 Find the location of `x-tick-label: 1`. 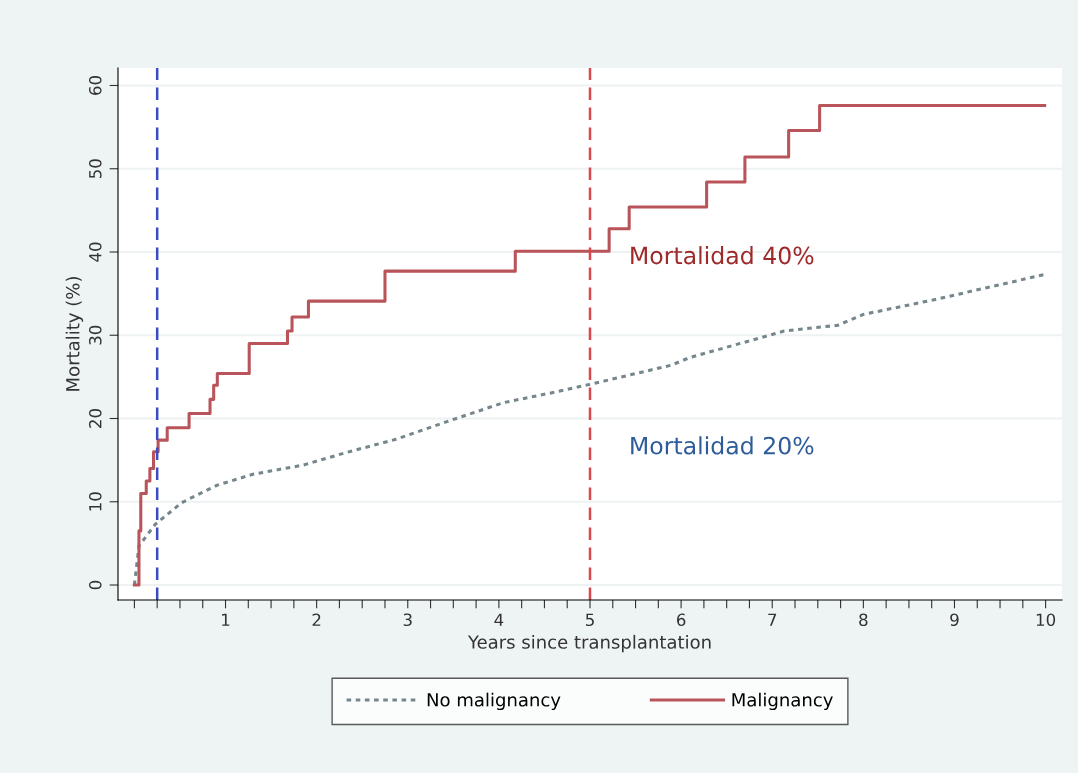

x-tick-label: 1 is located at coordinates (226, 619).